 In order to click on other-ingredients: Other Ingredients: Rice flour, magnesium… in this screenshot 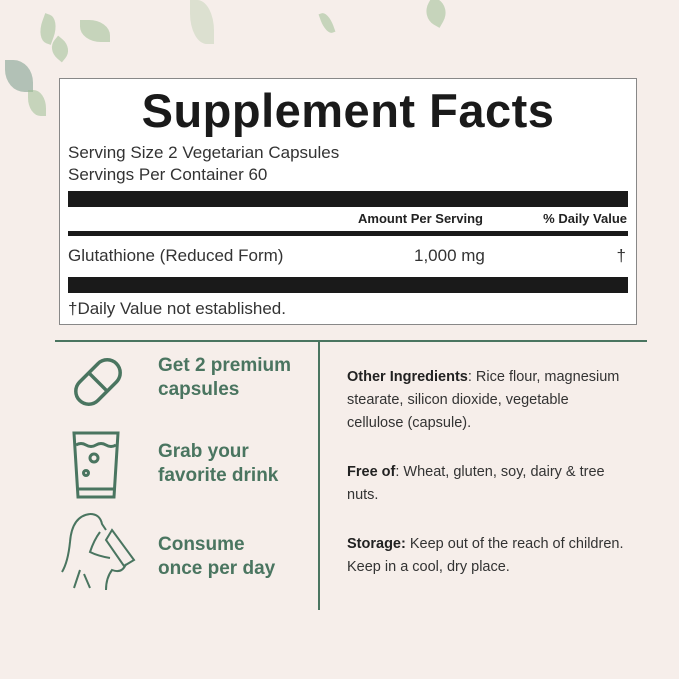, I will do `click(487, 400)`.